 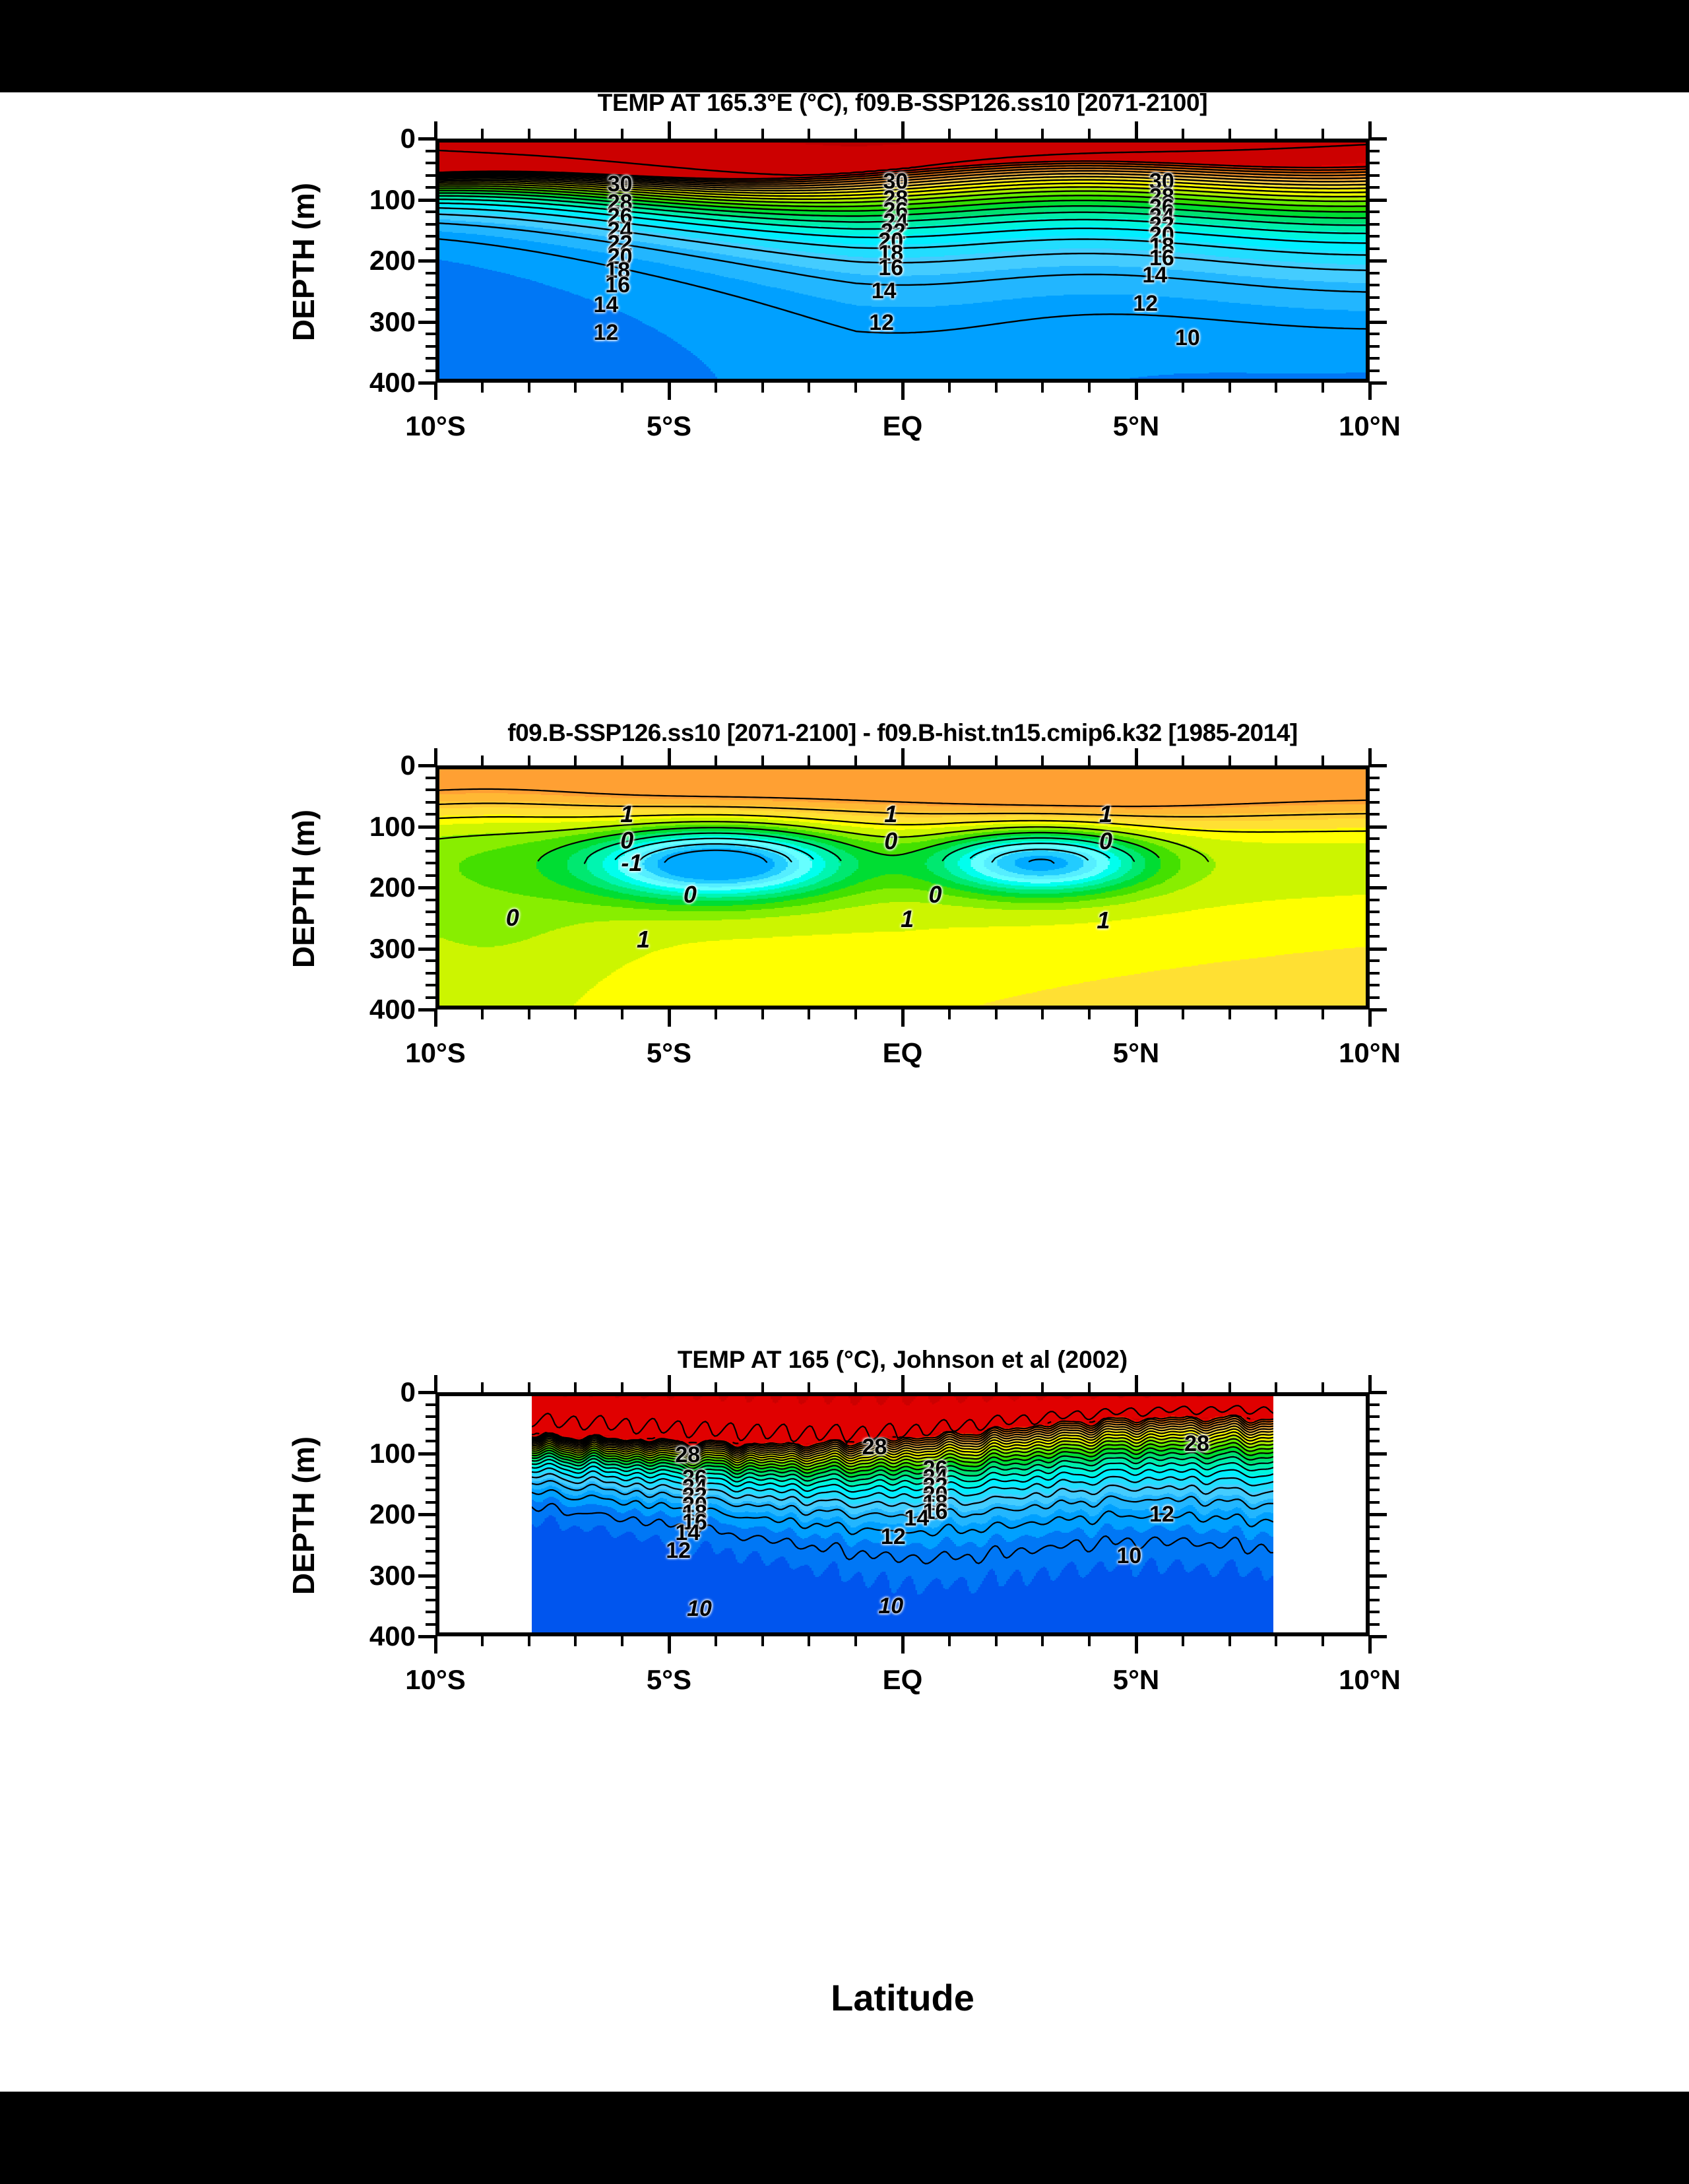 What do you see at coordinates (902, 1053) in the screenshot?
I see `x-tick-label: EQ` at bounding box center [902, 1053].